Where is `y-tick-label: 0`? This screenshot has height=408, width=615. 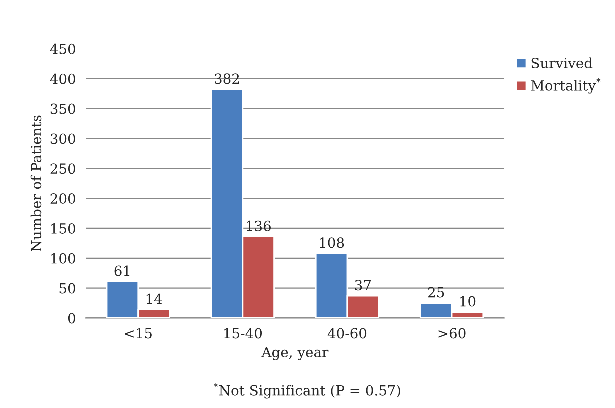
y-tick-label: 0 is located at coordinates (72, 318).